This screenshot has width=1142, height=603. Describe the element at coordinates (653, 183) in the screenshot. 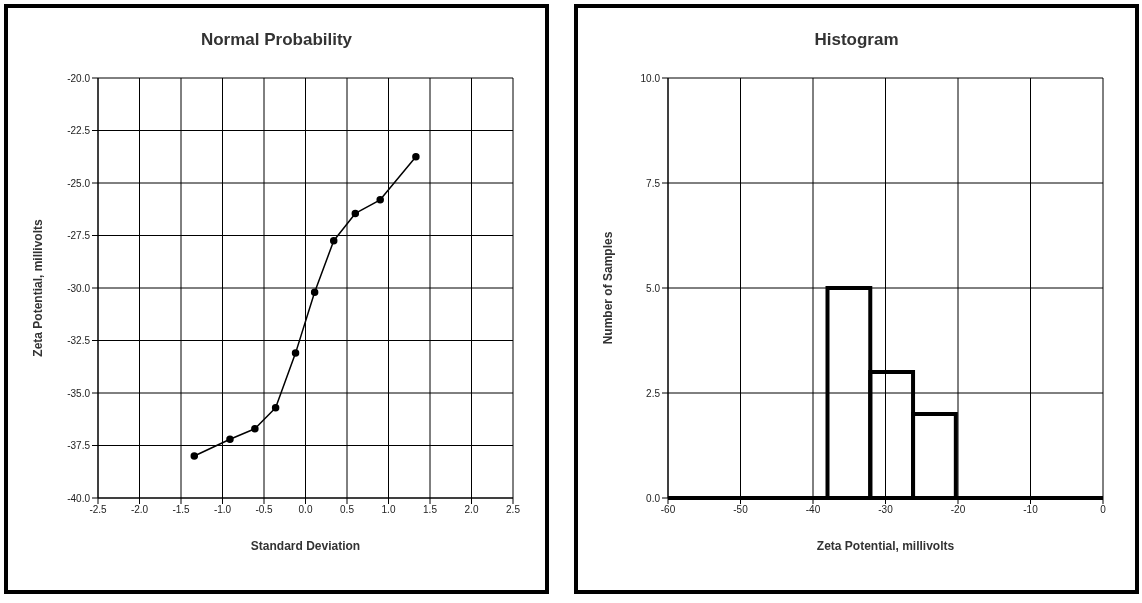

I see `y-tick-label: 7.5` at that location.